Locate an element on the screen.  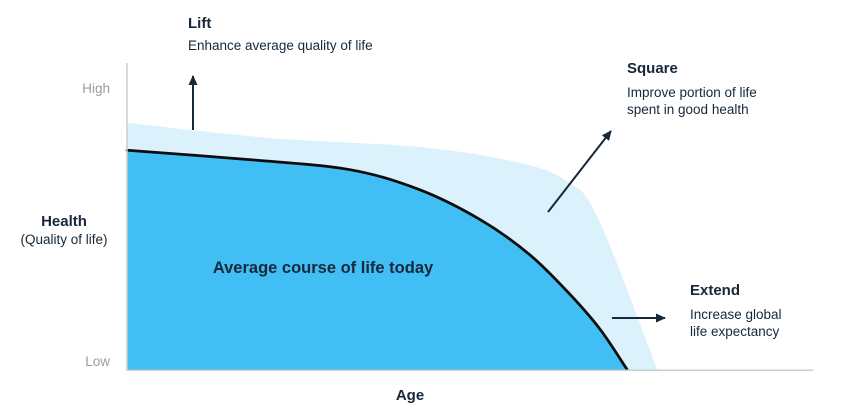
arrow-up-right-icon is located at coordinates (579, 171).